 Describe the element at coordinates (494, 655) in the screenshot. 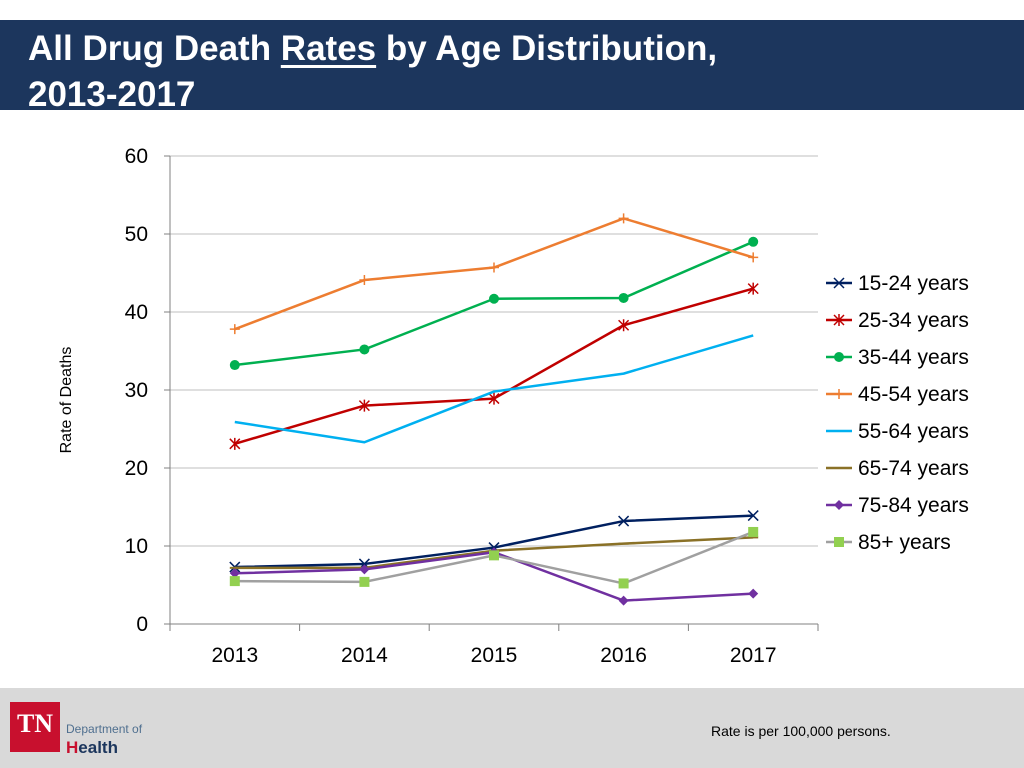

I see `x-tick-label: 2015` at that location.